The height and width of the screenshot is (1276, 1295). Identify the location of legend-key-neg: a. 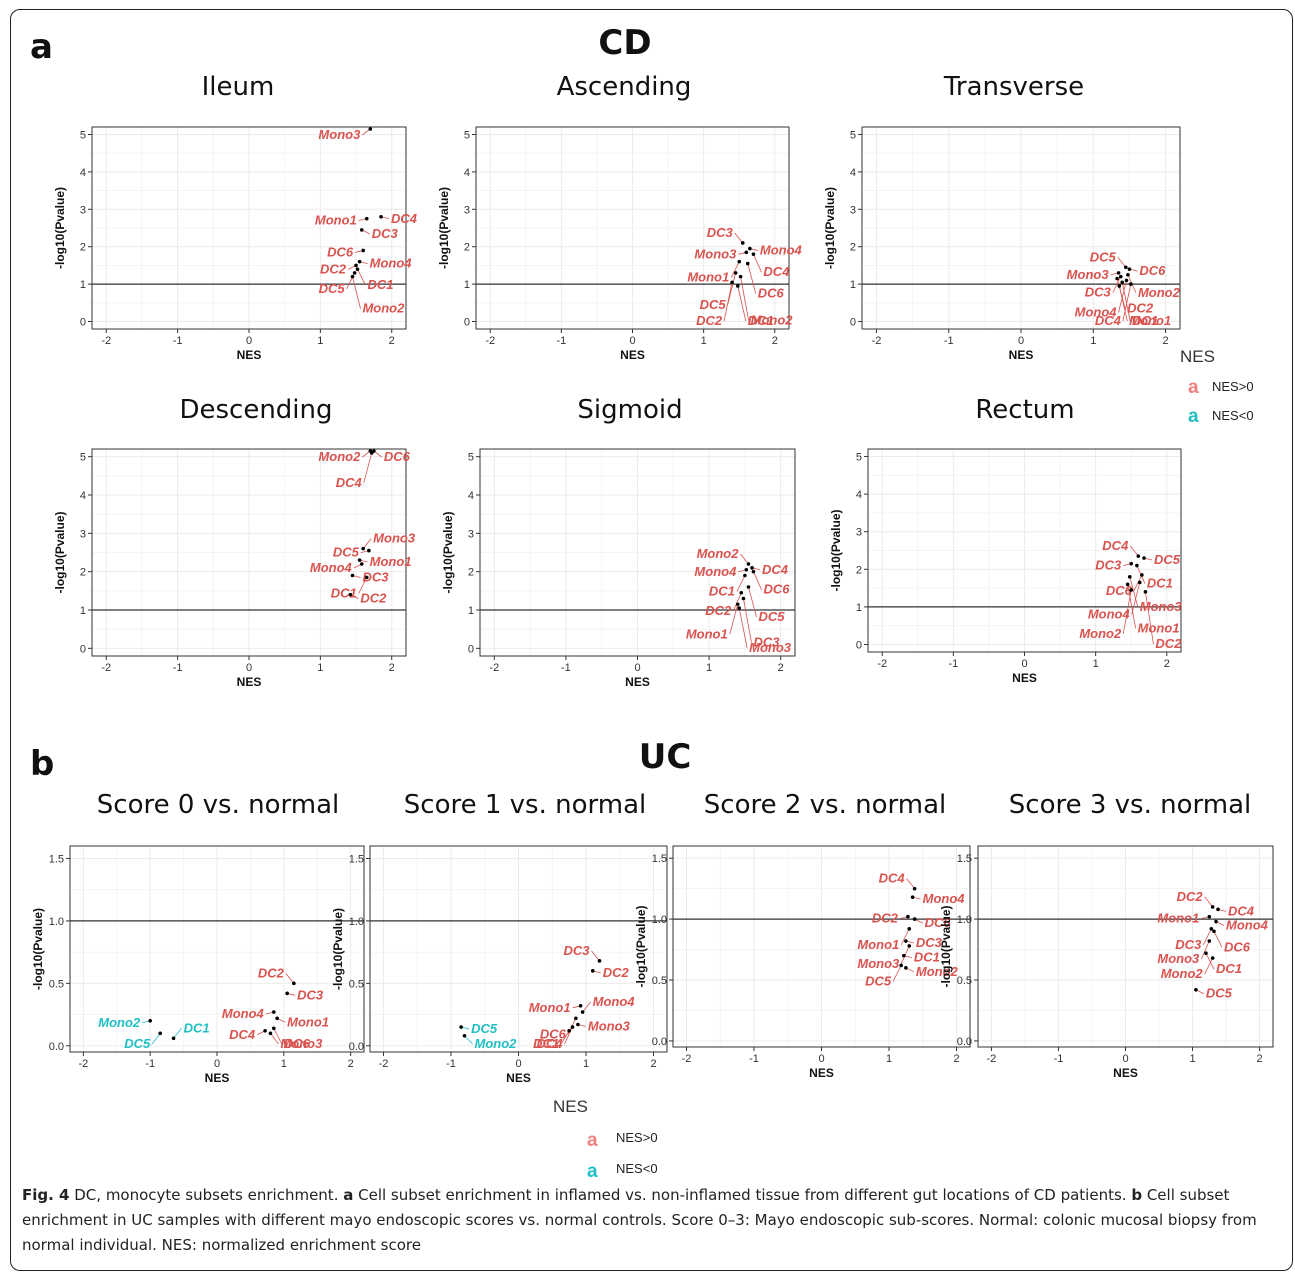
(1193, 416).